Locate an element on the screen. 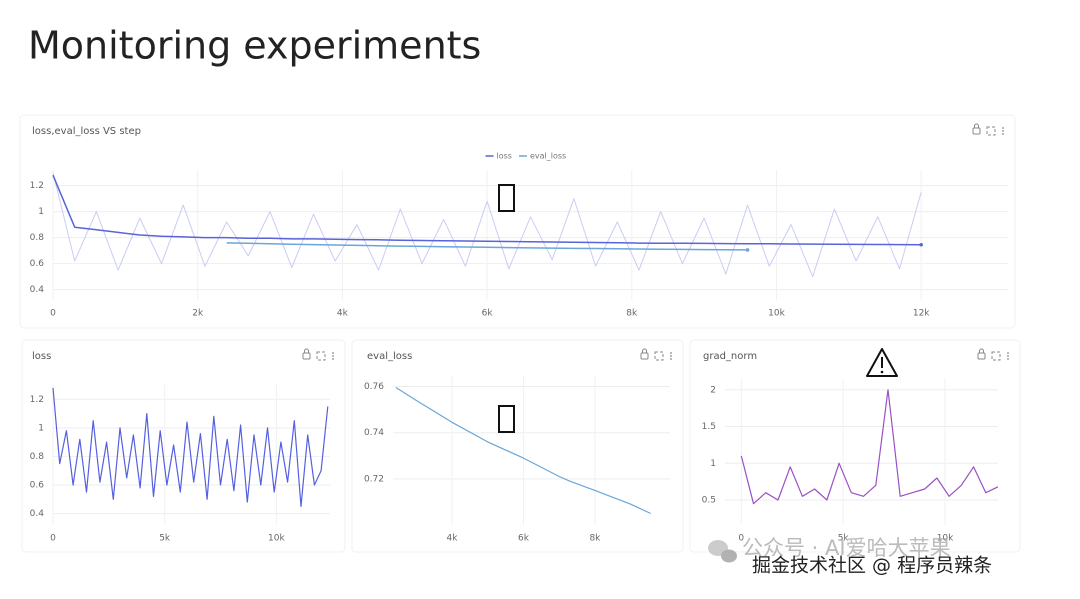  y-tick-label: 0.76 is located at coordinates (374, 387).